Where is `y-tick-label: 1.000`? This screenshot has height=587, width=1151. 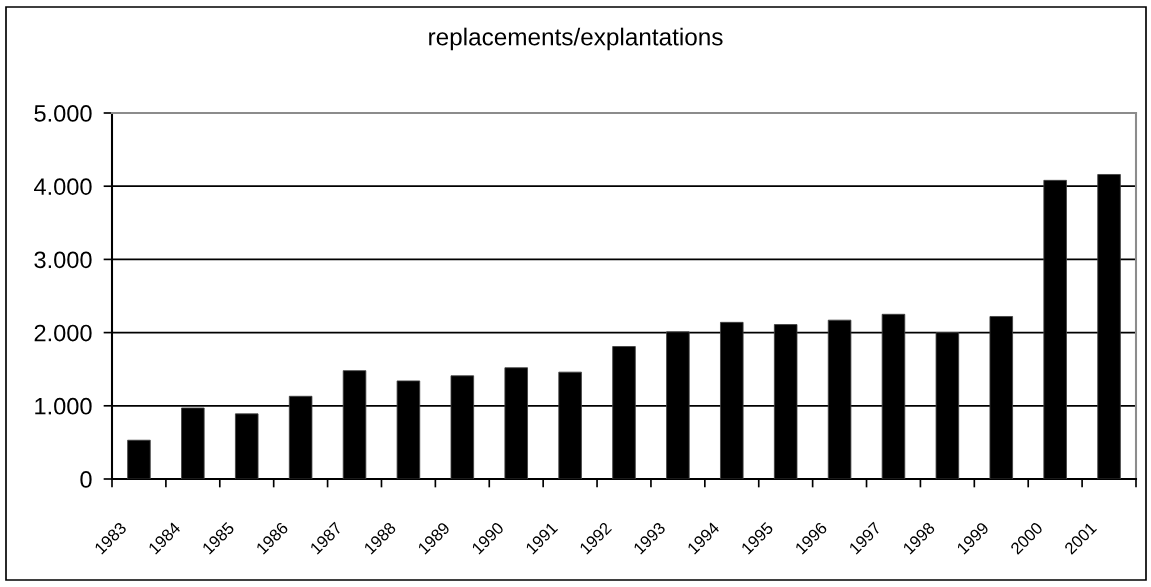
y-tick-label: 1.000 is located at coordinates (63, 406).